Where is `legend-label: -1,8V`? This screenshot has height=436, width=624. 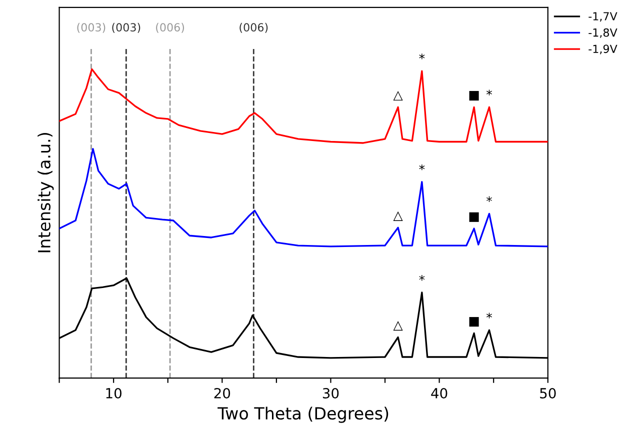 legend-label: -1,8V is located at coordinates (603, 33).